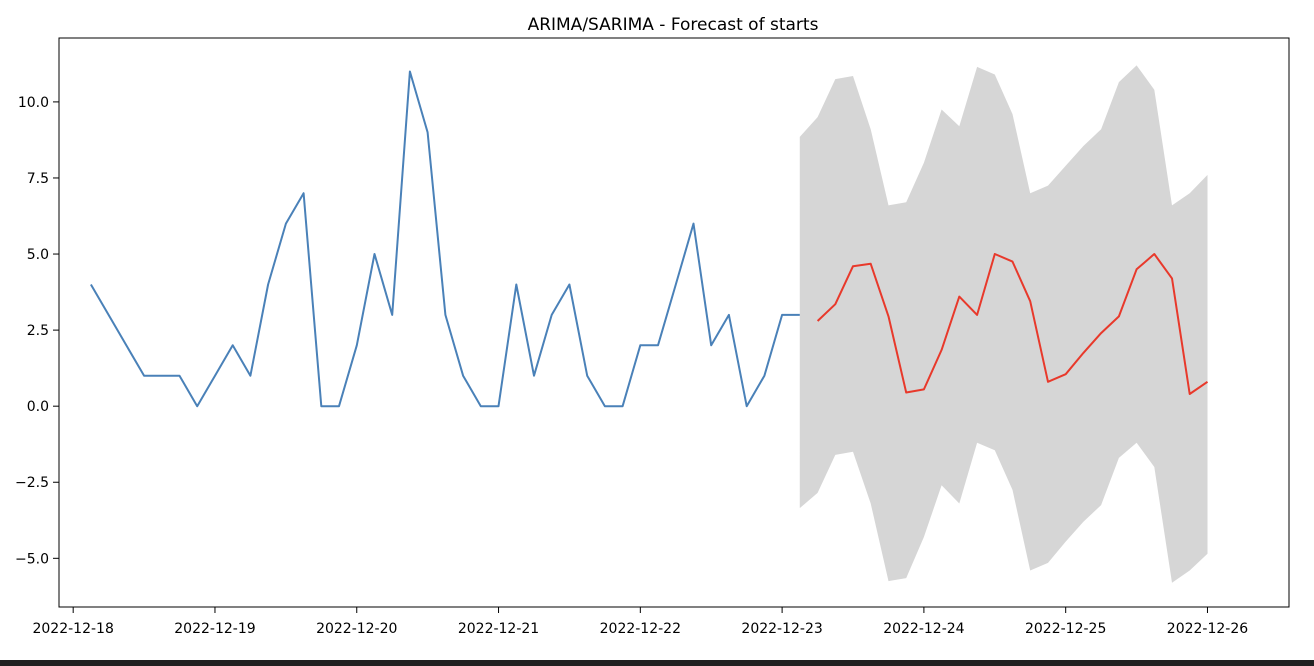 The width and height of the screenshot is (1314, 666). I want to click on x-tick-label: 2022-12-19, so click(214, 629).